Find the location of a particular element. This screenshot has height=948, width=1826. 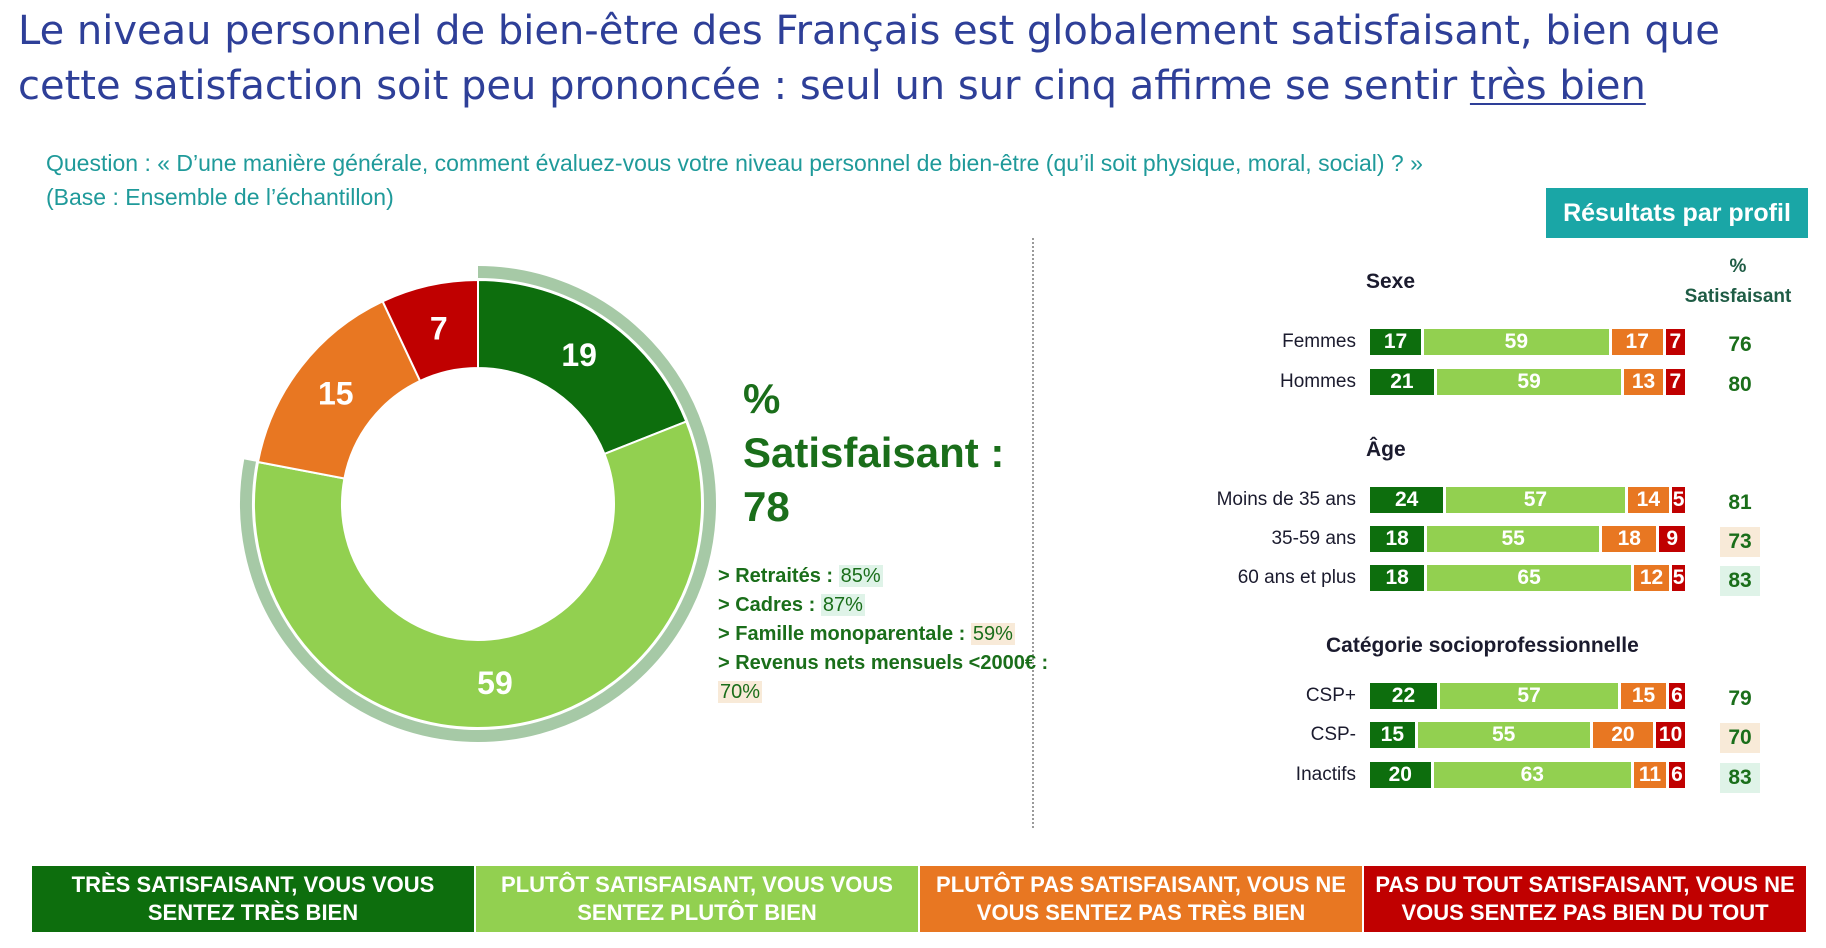

detail-value: 59% is located at coordinates (992, 634).